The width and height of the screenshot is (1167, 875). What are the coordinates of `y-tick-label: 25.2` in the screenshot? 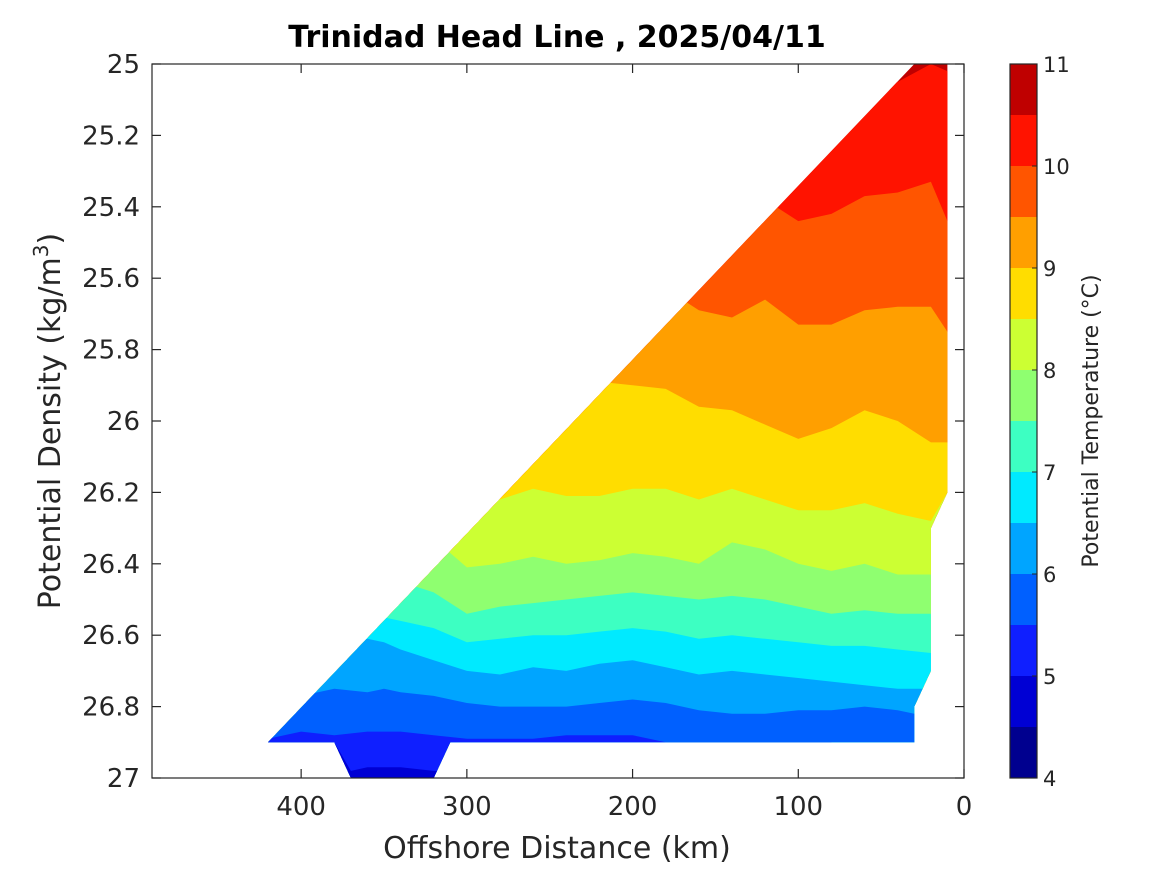 It's located at (111, 136).